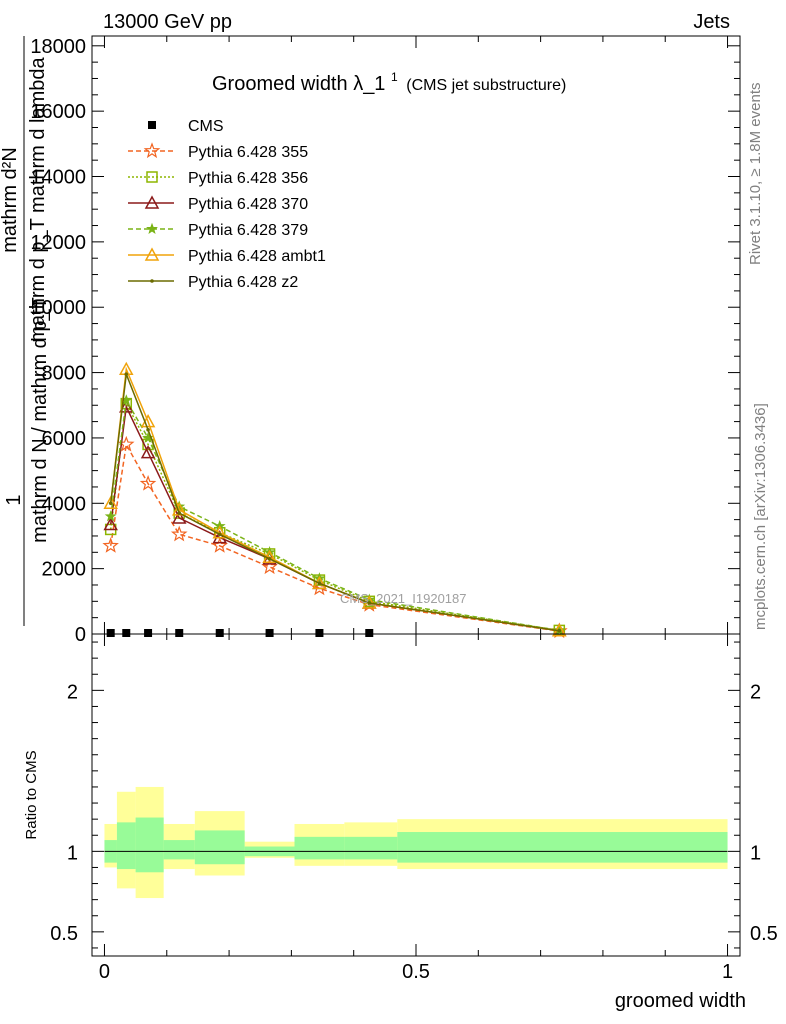  I want to click on x-axis-label: groomed width, so click(680, 1001).